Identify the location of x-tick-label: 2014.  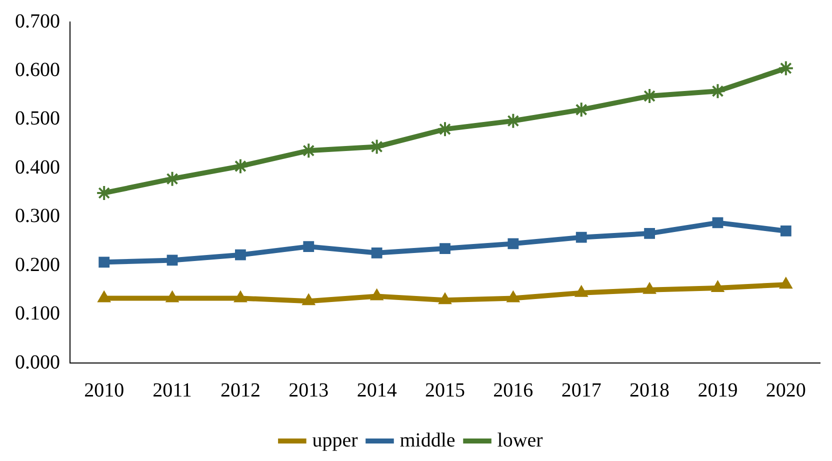
(376, 390).